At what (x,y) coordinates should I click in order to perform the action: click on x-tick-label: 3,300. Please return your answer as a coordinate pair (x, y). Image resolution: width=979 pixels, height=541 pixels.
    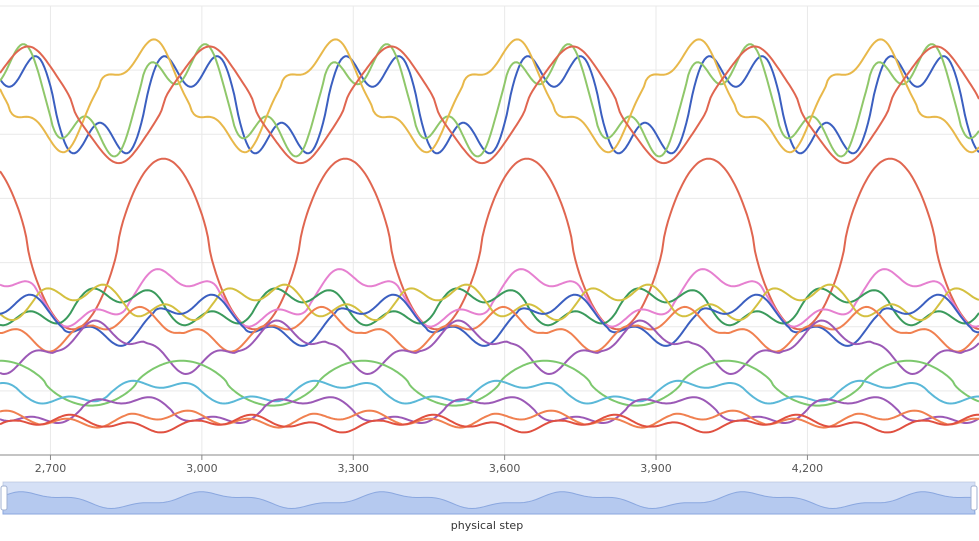
    Looking at the image, I should click on (353, 468).